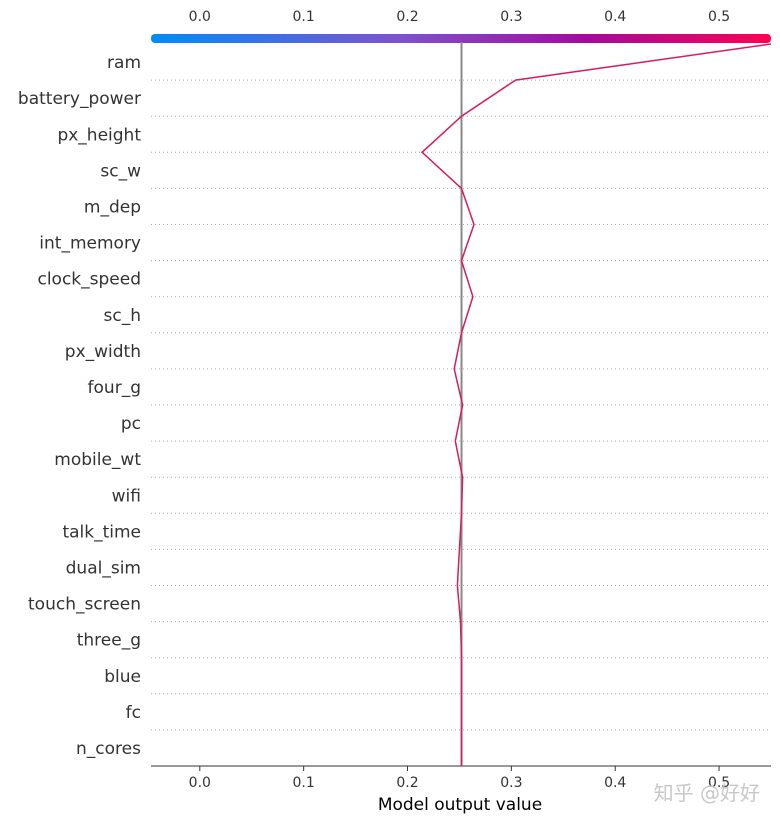  I want to click on feature-label-sc_h: sc_h, so click(122, 316).